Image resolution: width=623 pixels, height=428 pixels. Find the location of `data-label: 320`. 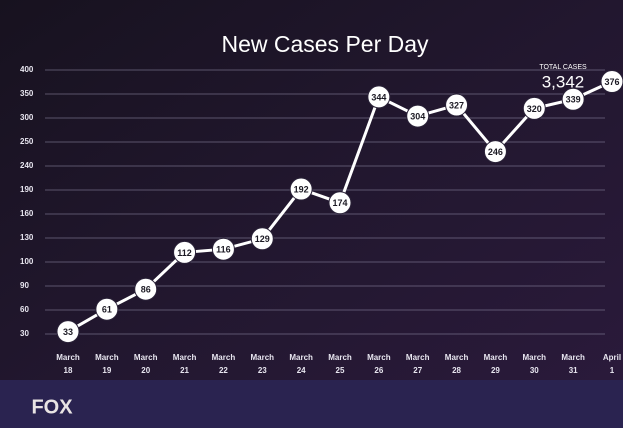

data-label: 320 is located at coordinates (534, 109).